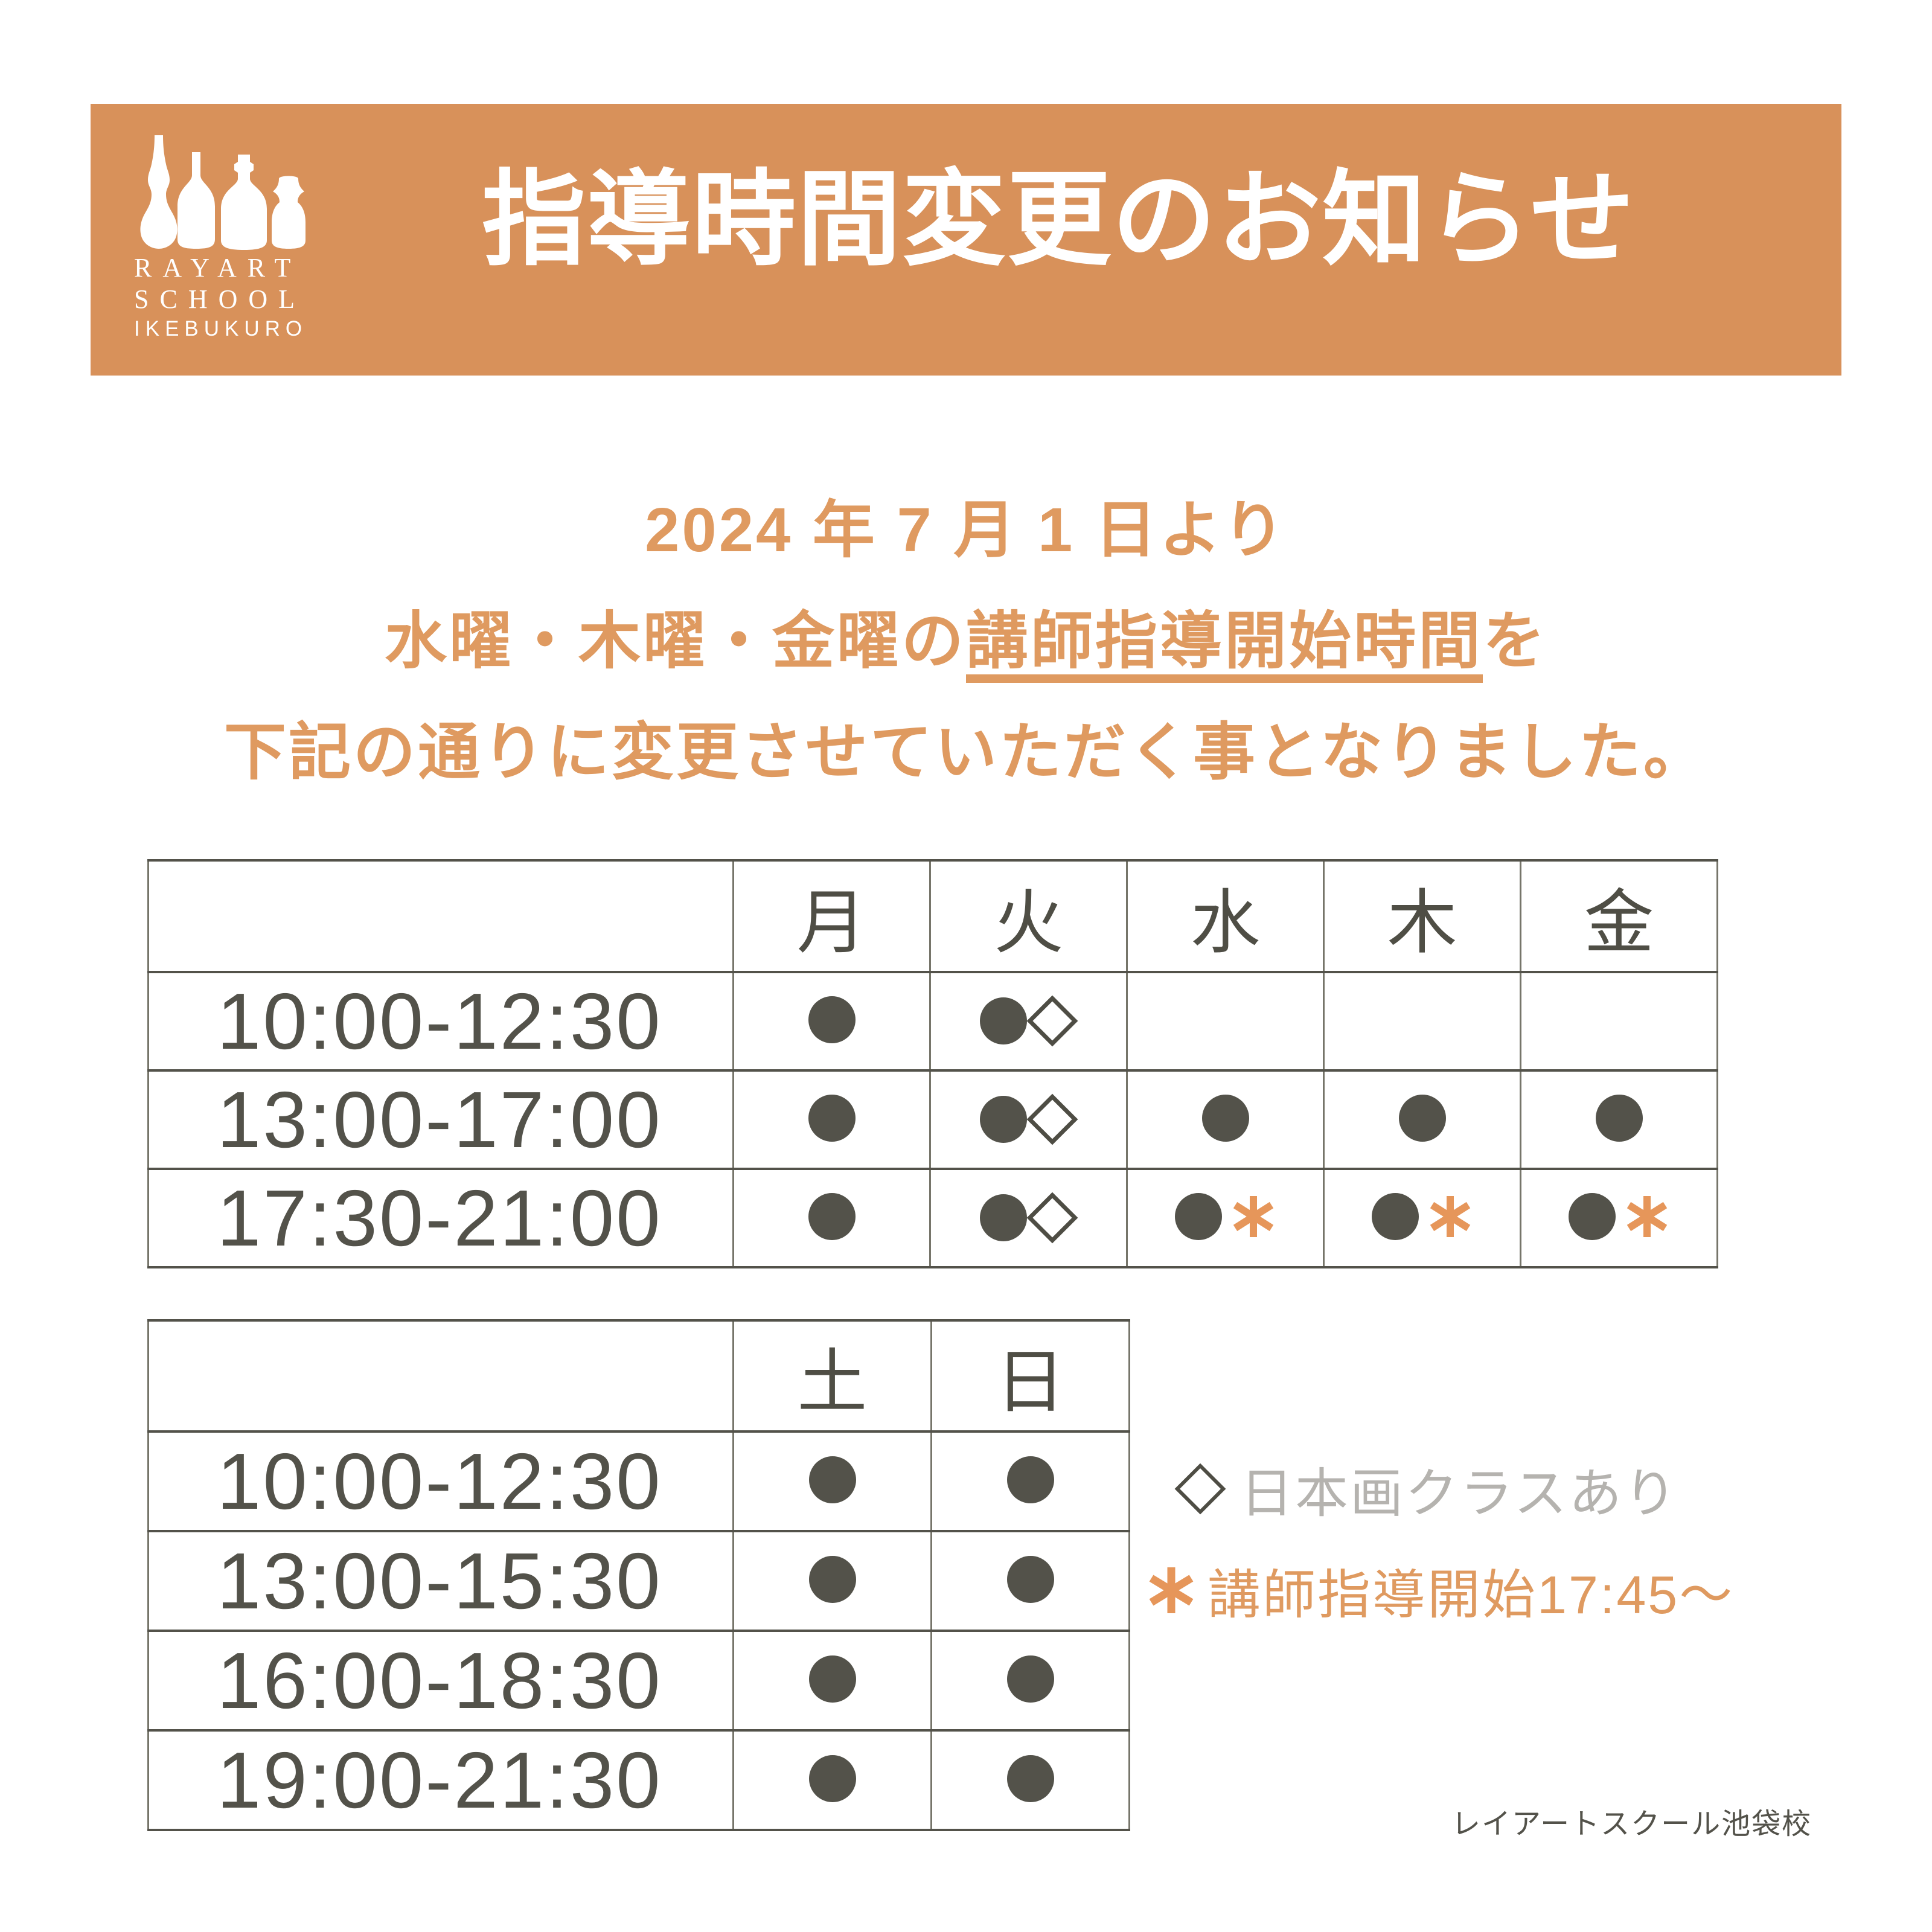  I want to click on day-header-row: 土日, so click(638, 1376).